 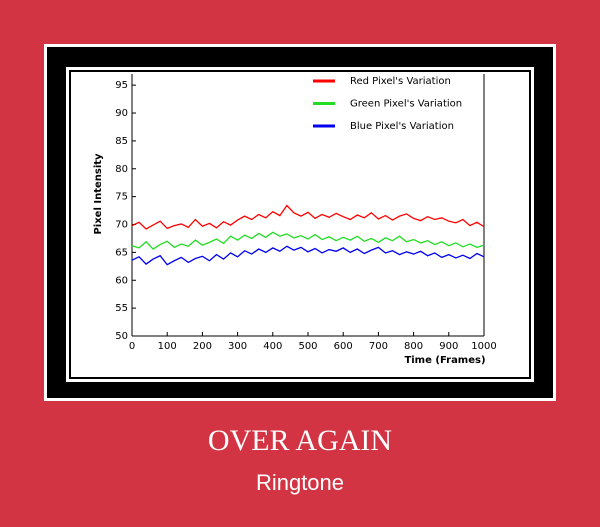 I want to click on y-tick-label: 65, so click(x=121, y=252).